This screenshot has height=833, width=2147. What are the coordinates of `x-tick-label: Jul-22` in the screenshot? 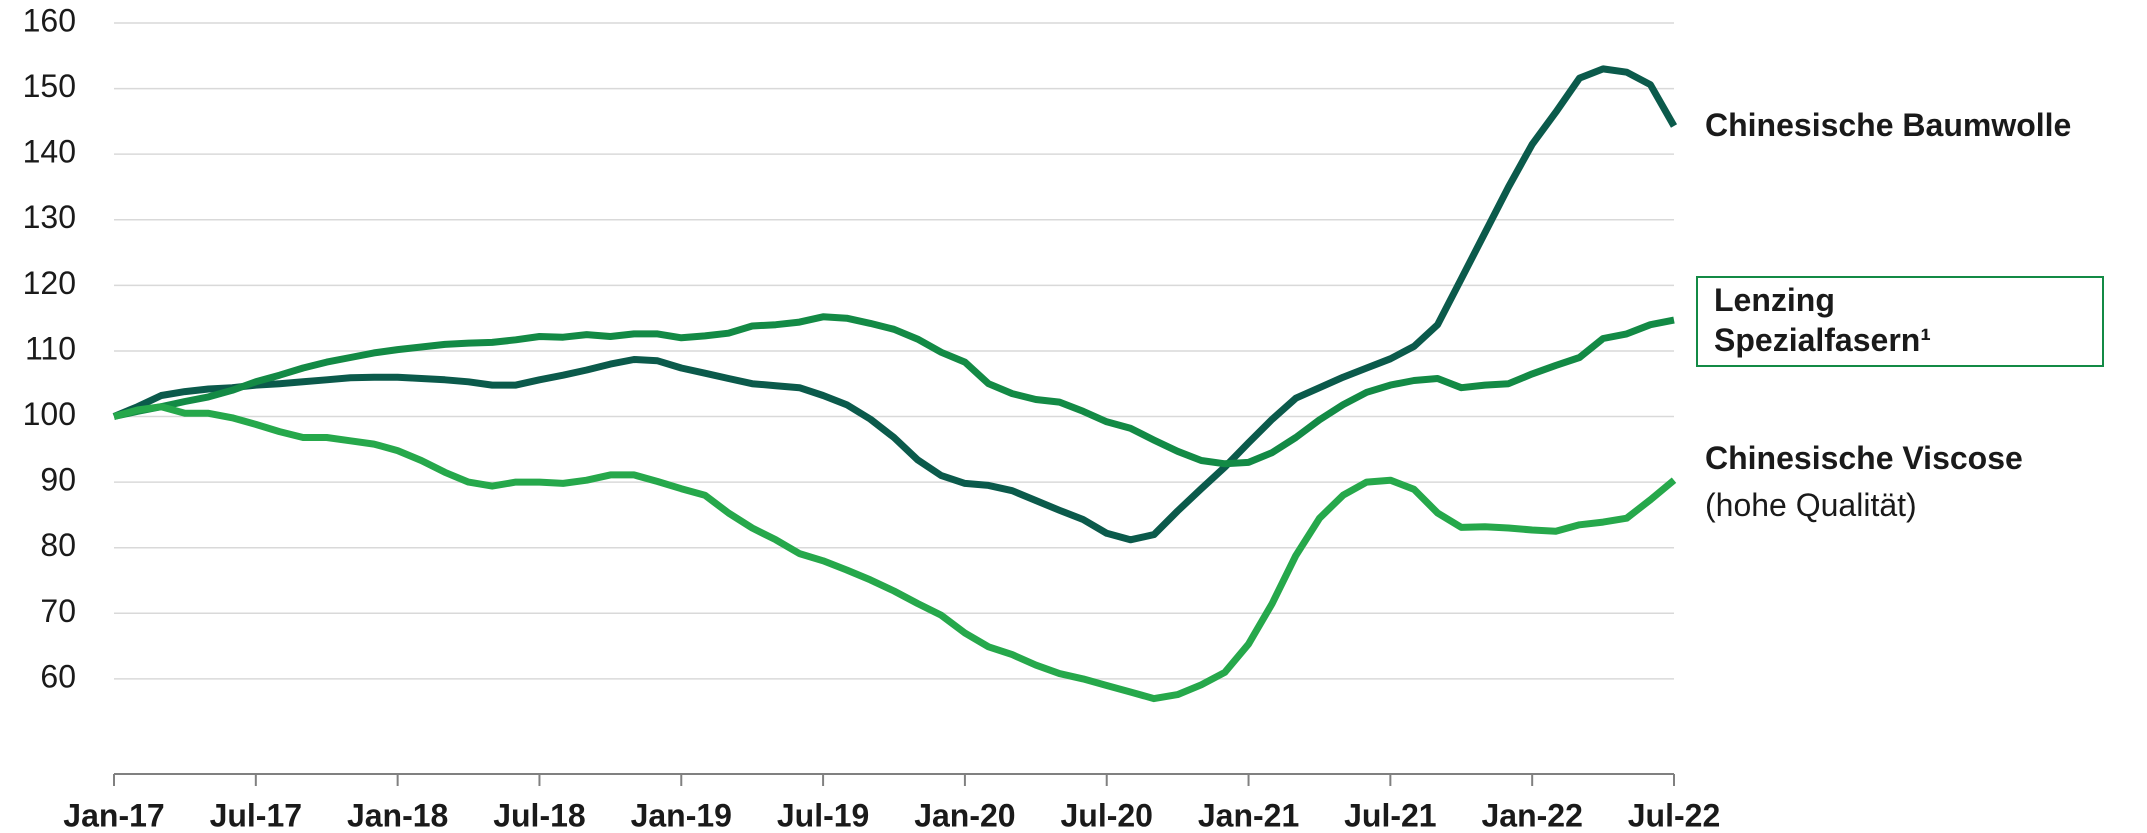 It's located at (1674, 815).